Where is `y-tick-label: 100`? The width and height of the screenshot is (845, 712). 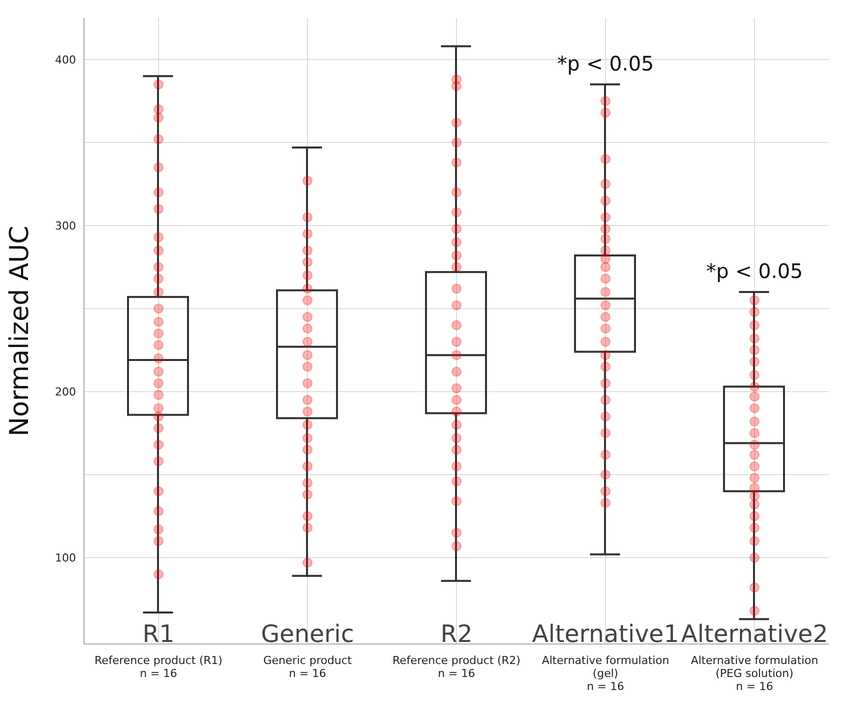
y-tick-label: 100 is located at coordinates (65, 558).